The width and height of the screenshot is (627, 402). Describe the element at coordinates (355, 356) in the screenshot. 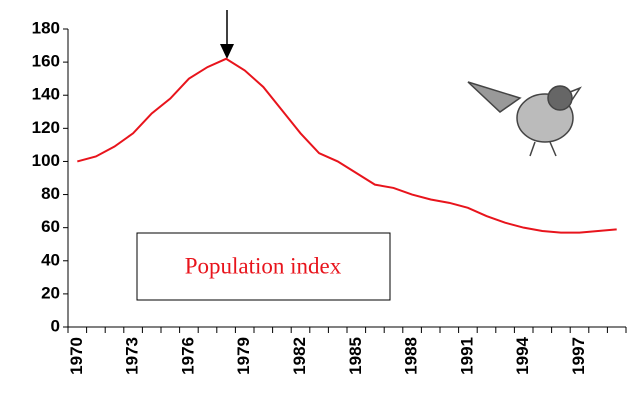

I see `x-tick-label: 1985` at that location.